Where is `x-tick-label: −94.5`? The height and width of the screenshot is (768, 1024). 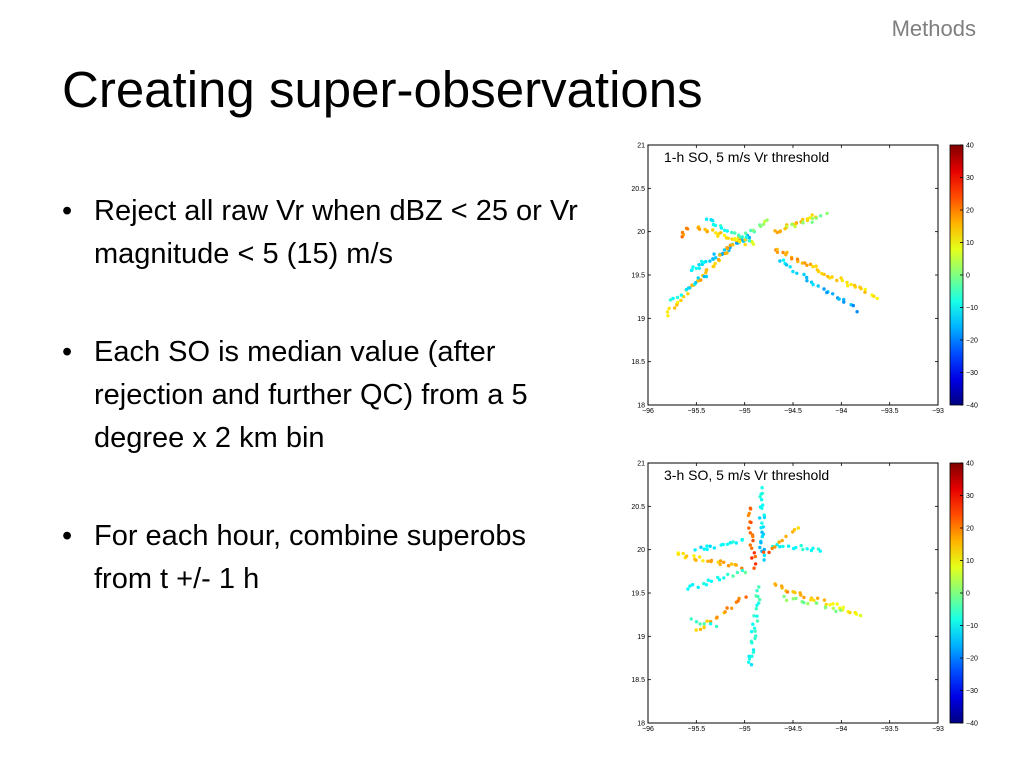 x-tick-label: −94.5 is located at coordinates (793, 411).